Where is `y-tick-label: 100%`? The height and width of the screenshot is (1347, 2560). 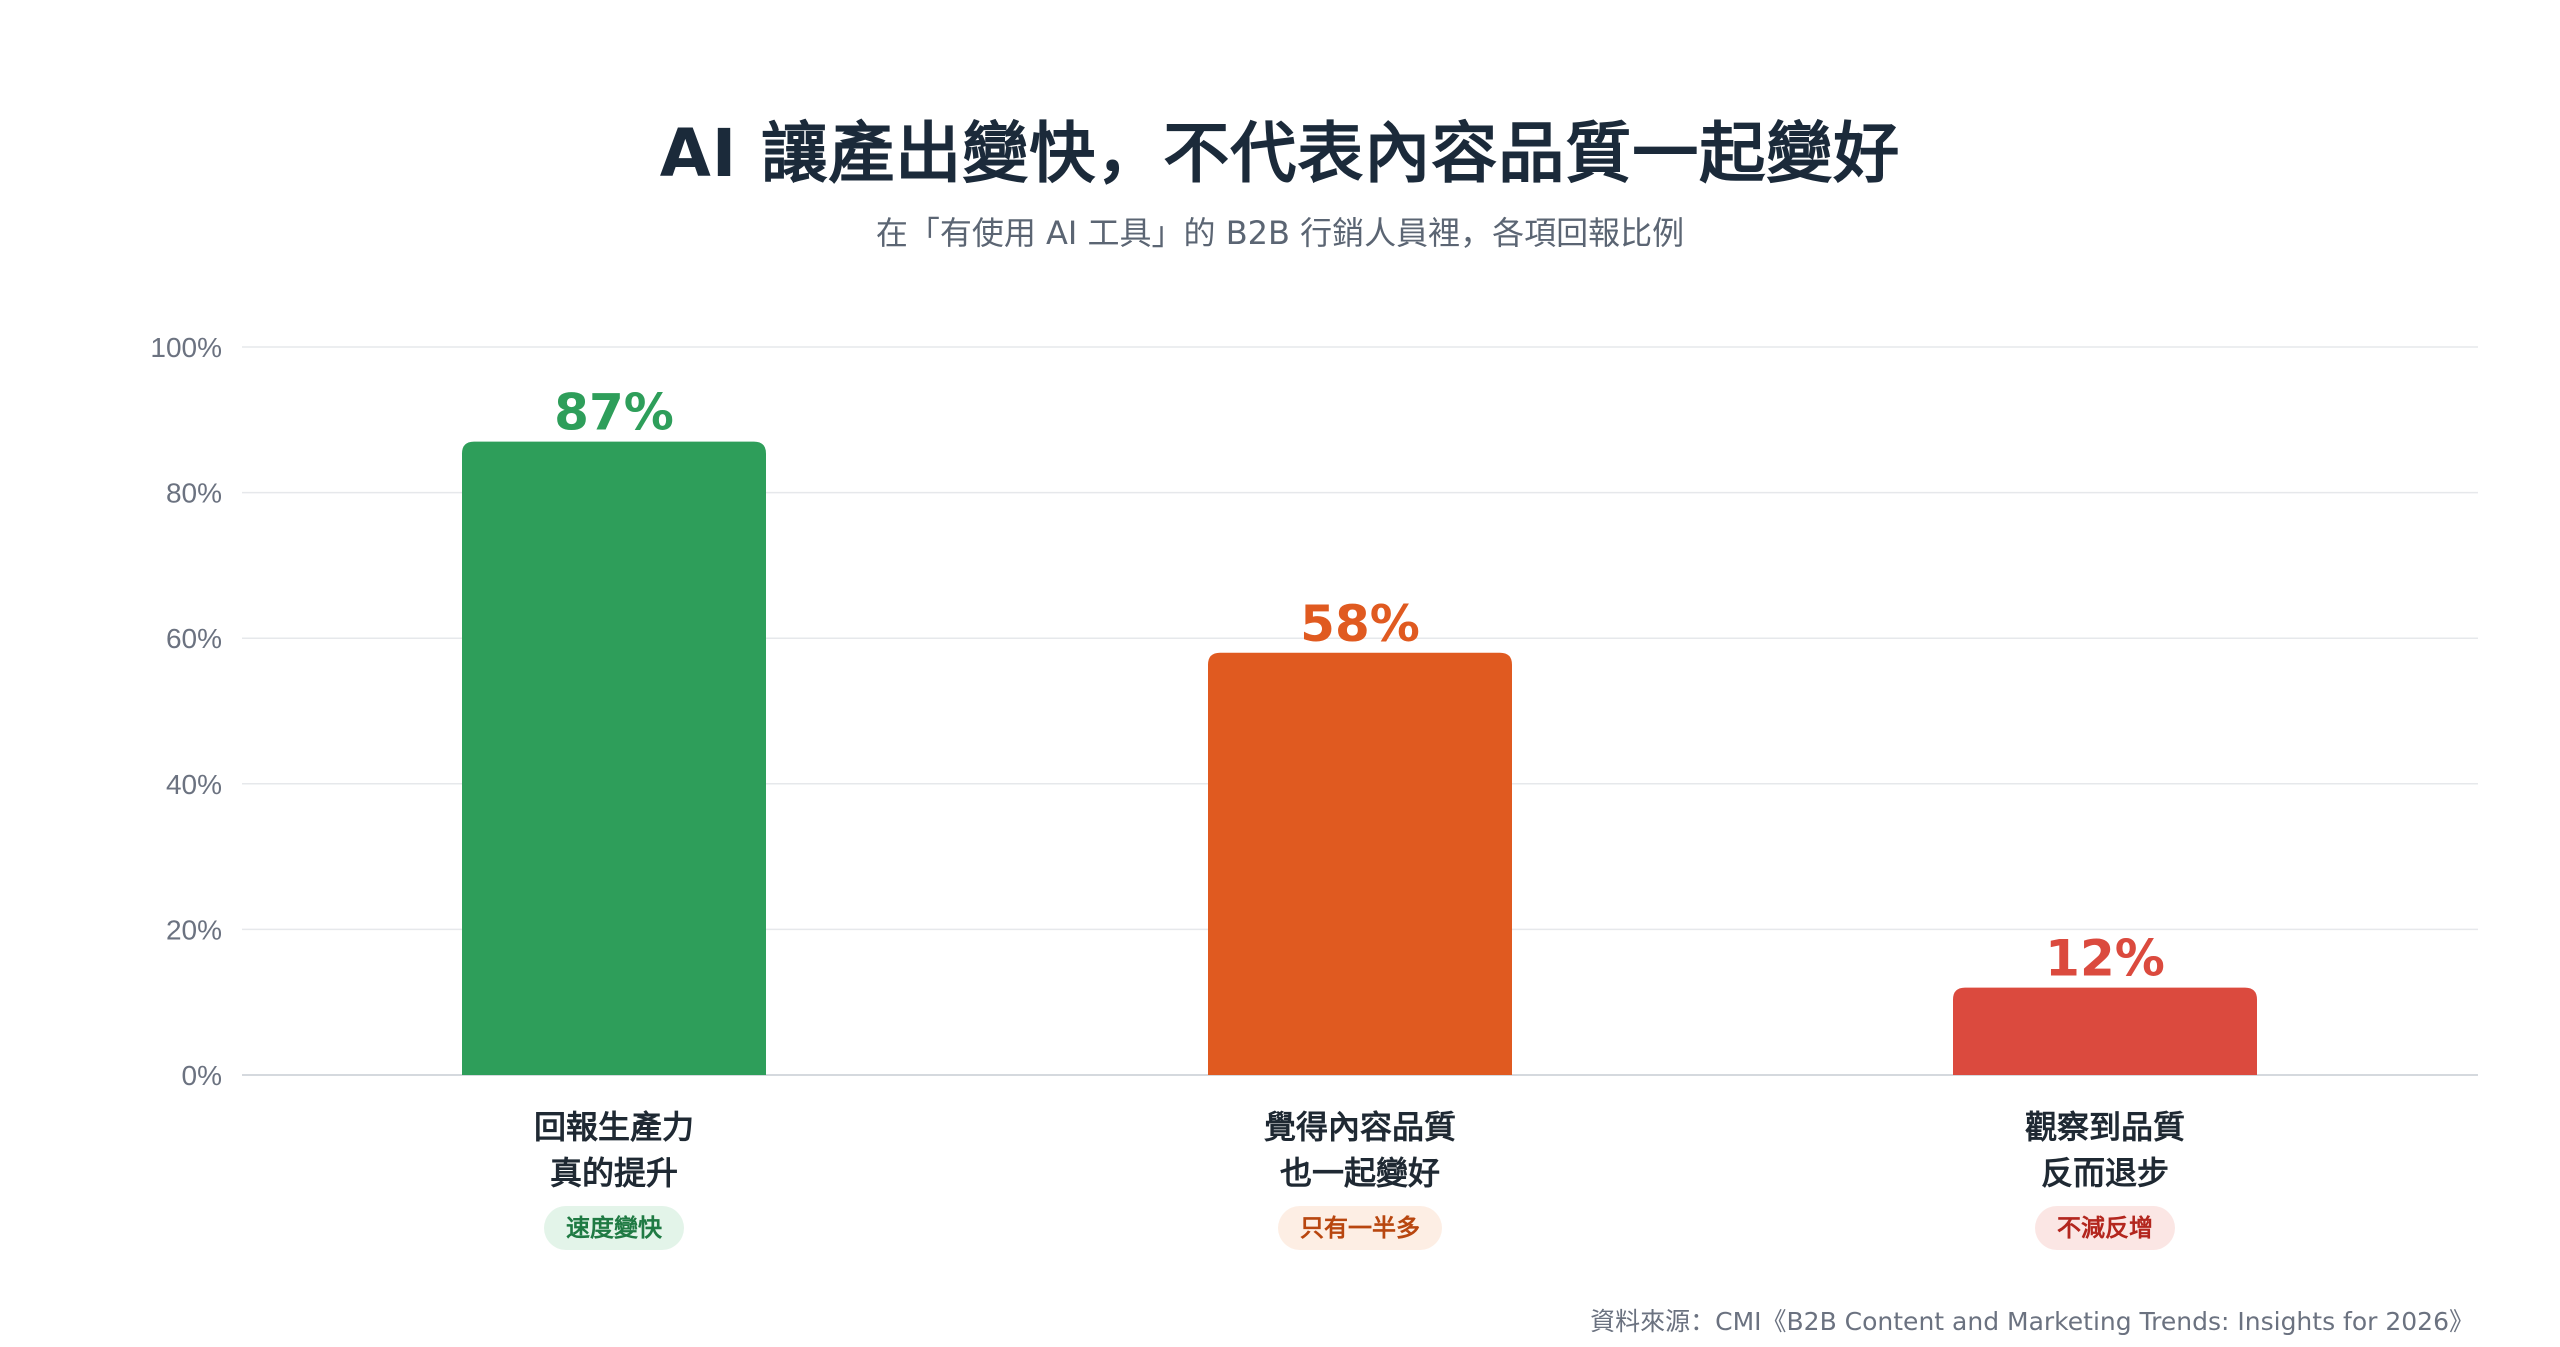
y-tick-label: 100% is located at coordinates (186, 347).